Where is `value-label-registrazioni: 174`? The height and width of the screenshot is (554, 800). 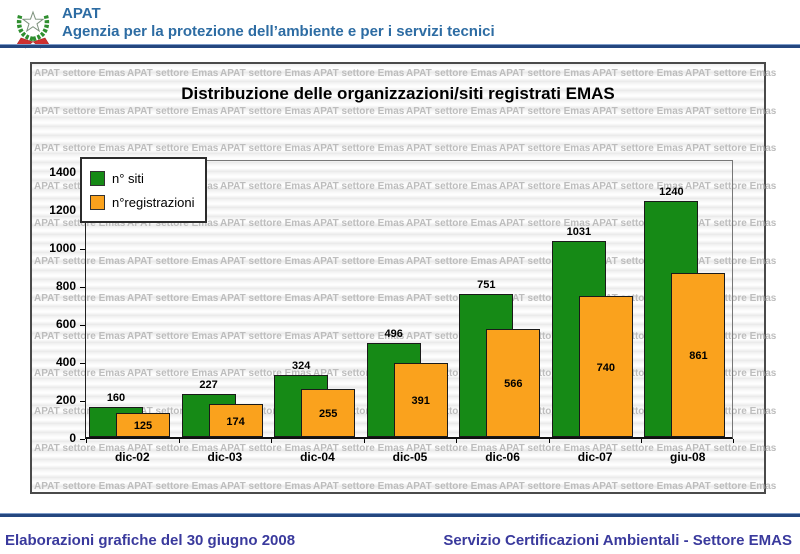
value-label-registrazioni: 174 is located at coordinates (235, 421).